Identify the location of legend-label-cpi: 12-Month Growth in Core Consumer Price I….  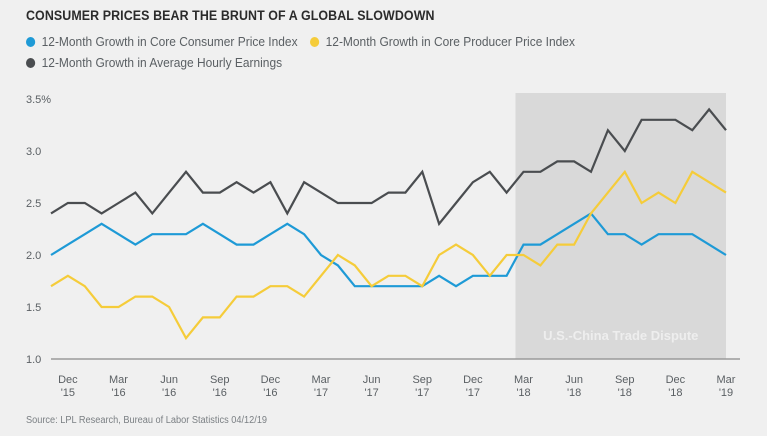
(169, 41).